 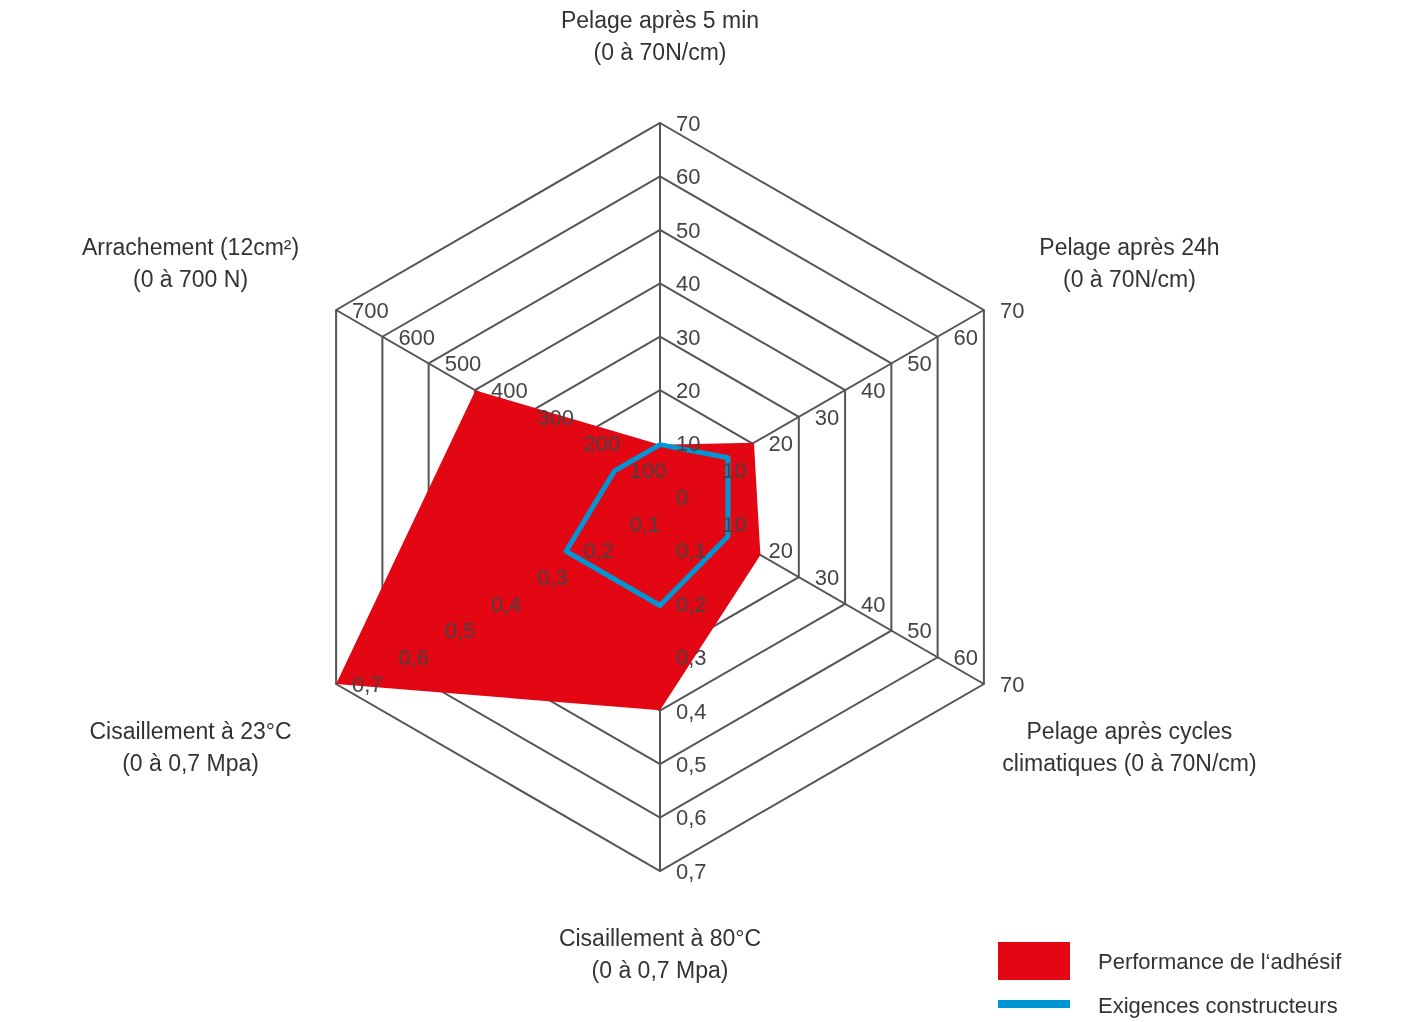 I want to click on spoke-label: Pelage après 5 min (0 à 70N/cm), so click(x=660, y=36).